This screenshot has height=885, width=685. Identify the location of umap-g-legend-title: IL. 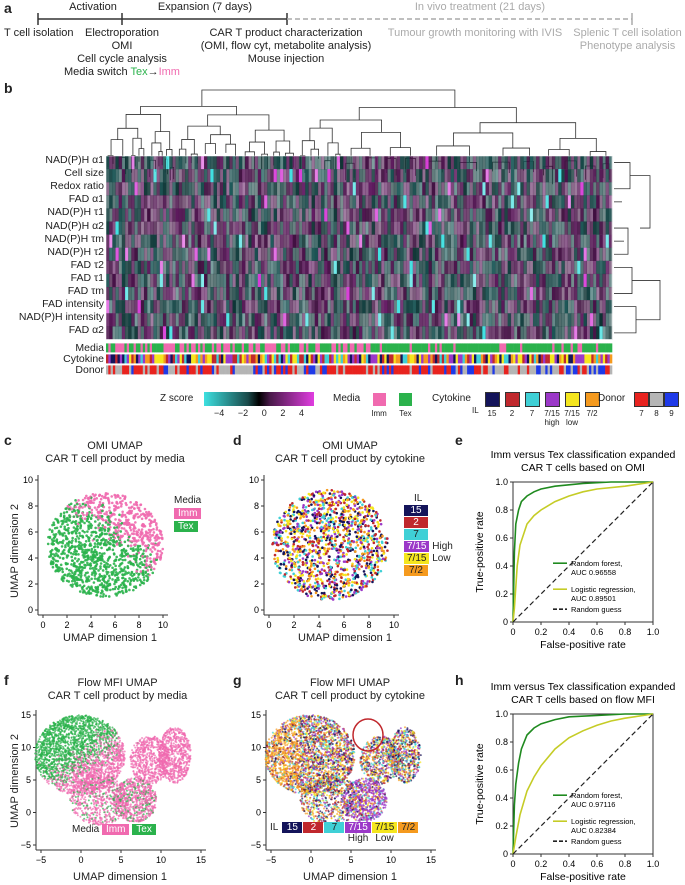
(274, 827).